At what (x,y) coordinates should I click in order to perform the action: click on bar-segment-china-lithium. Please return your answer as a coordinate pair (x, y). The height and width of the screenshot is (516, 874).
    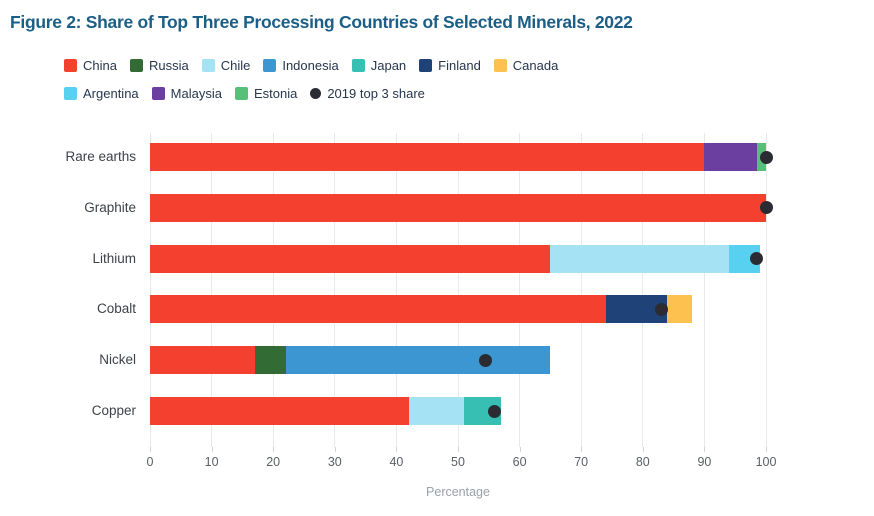
    Looking at the image, I should click on (350, 258).